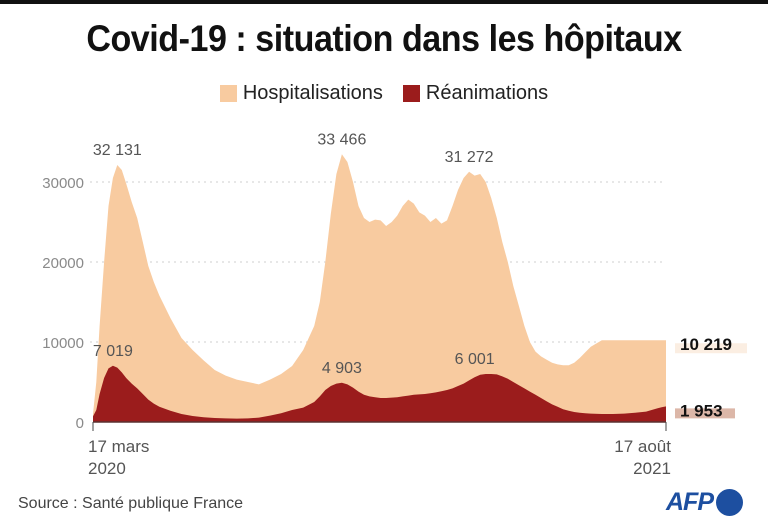 The height and width of the screenshot is (530, 768). What do you see at coordinates (80, 423) in the screenshot?
I see `y-tick-label: 0` at bounding box center [80, 423].